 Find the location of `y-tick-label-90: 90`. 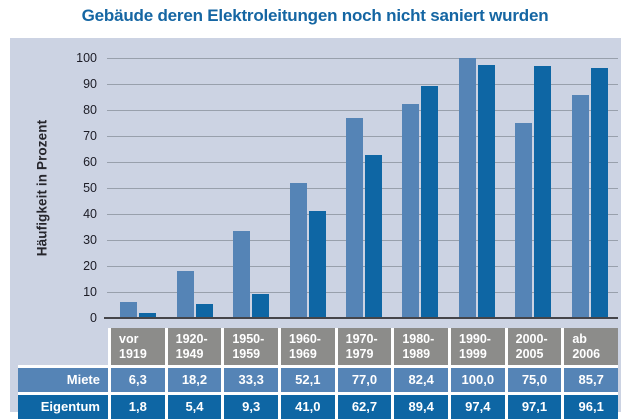

y-tick-label-90: 90 is located at coordinates (90, 84).